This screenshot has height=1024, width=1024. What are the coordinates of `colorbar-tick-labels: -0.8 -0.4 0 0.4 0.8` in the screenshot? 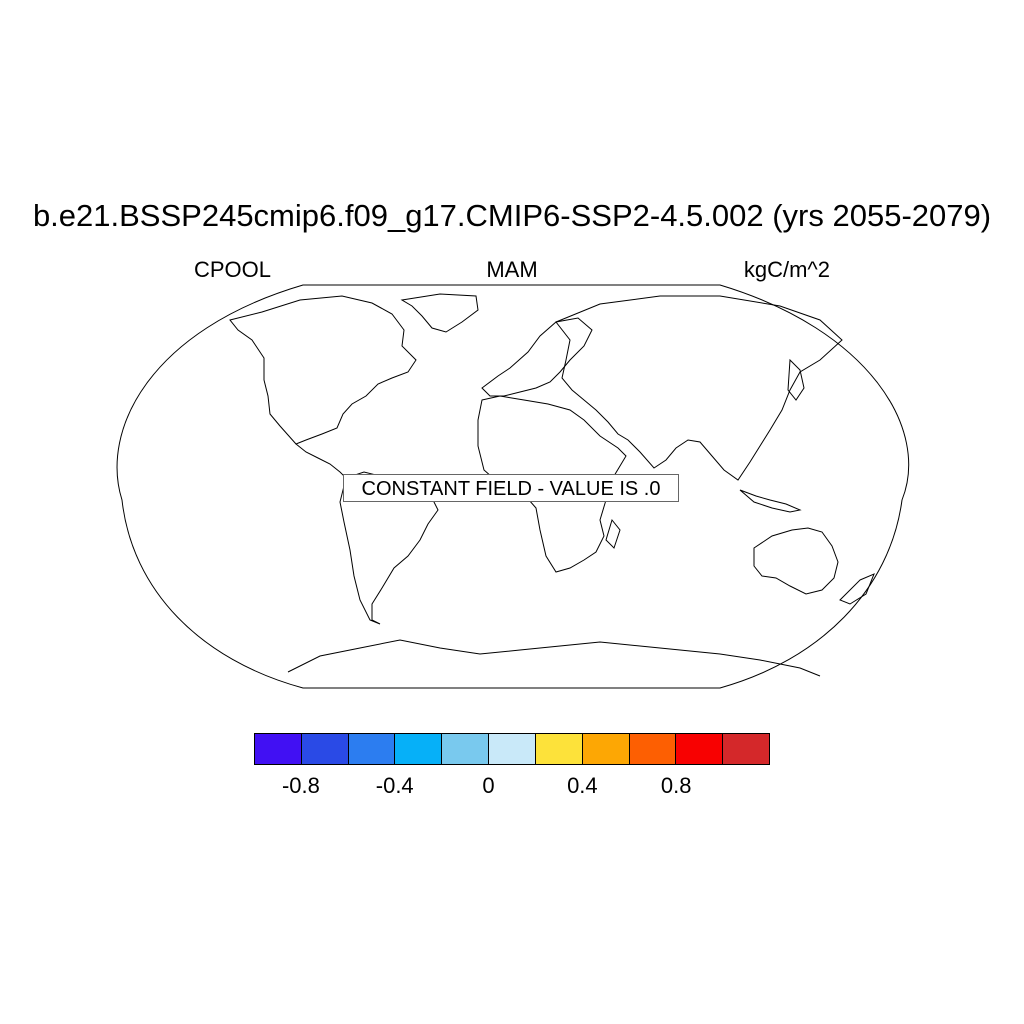 It's located at (512, 787).